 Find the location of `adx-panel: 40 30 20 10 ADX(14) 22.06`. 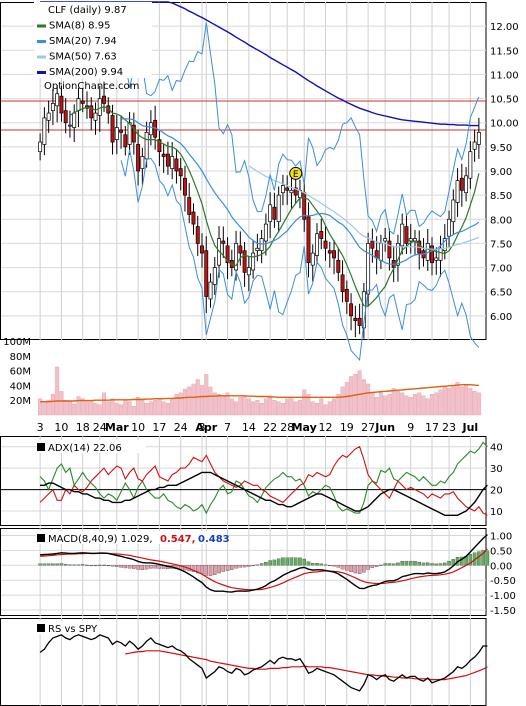

adx-panel: 40 30 20 10 ADX(14) 22.06 is located at coordinates (251, 481).